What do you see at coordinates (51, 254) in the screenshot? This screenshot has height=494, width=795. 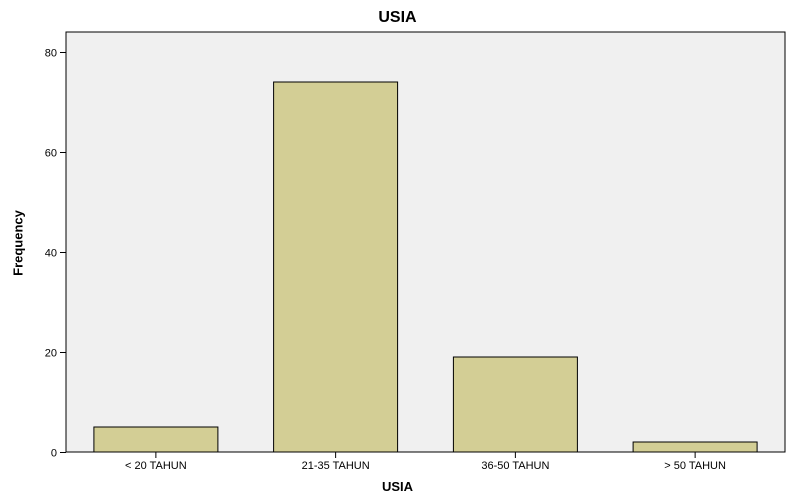 I see `y-tick-label: 40` at bounding box center [51, 254].